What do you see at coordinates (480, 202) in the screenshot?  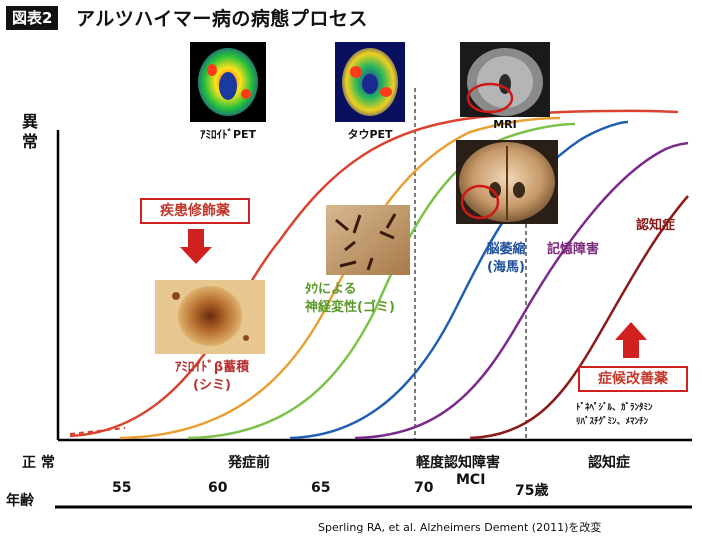 I see `atrophy-hippocampus-circle` at bounding box center [480, 202].